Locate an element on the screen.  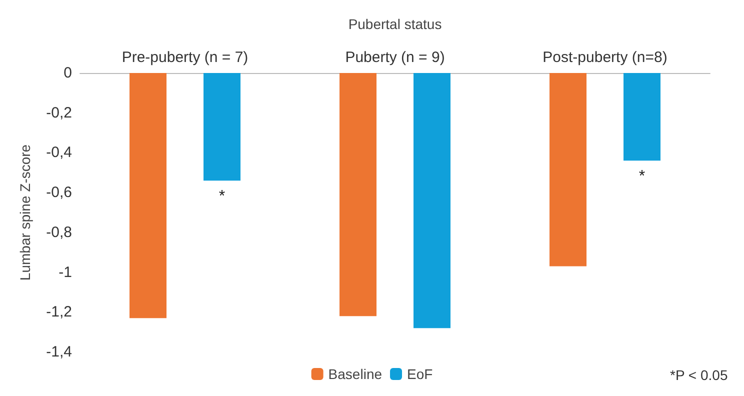
y-tick-label: -1,4 is located at coordinates (59, 352).